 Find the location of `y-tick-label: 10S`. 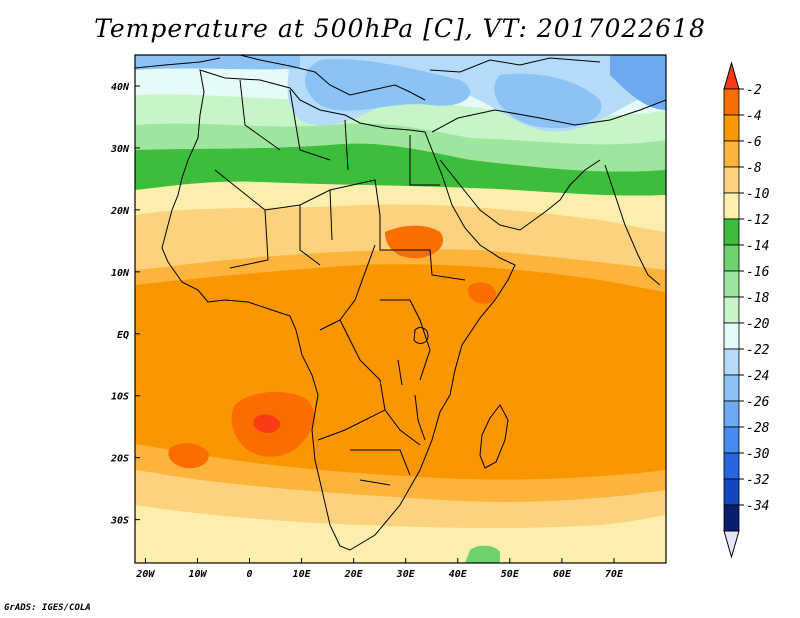

y-tick-label: 10S is located at coordinates (120, 397).